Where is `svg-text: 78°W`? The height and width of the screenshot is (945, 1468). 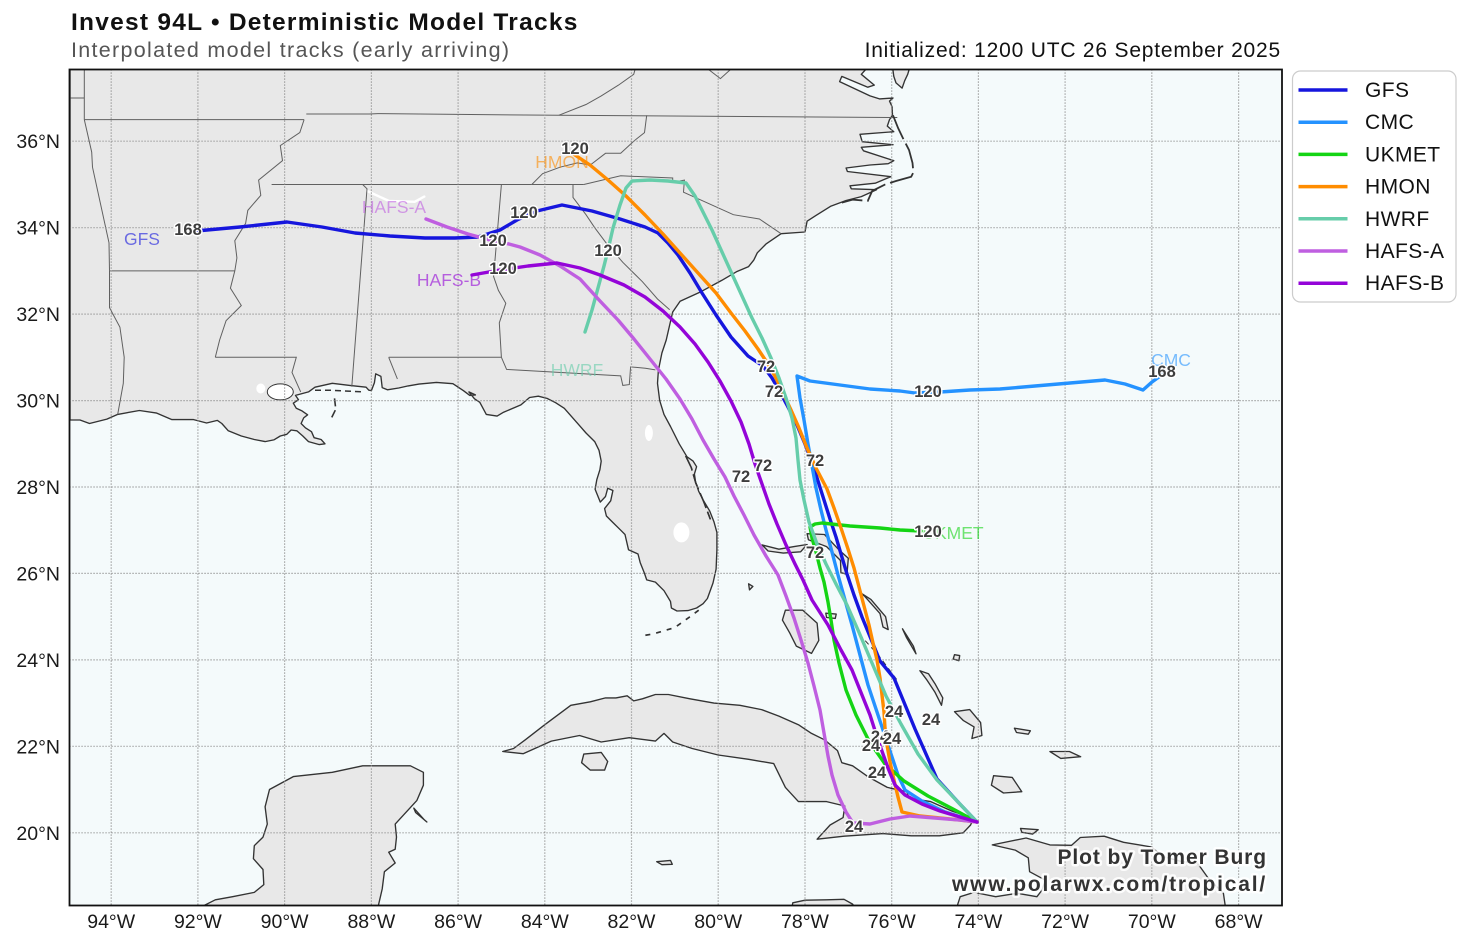
svg-text: 78°W is located at coordinates (805, 922).